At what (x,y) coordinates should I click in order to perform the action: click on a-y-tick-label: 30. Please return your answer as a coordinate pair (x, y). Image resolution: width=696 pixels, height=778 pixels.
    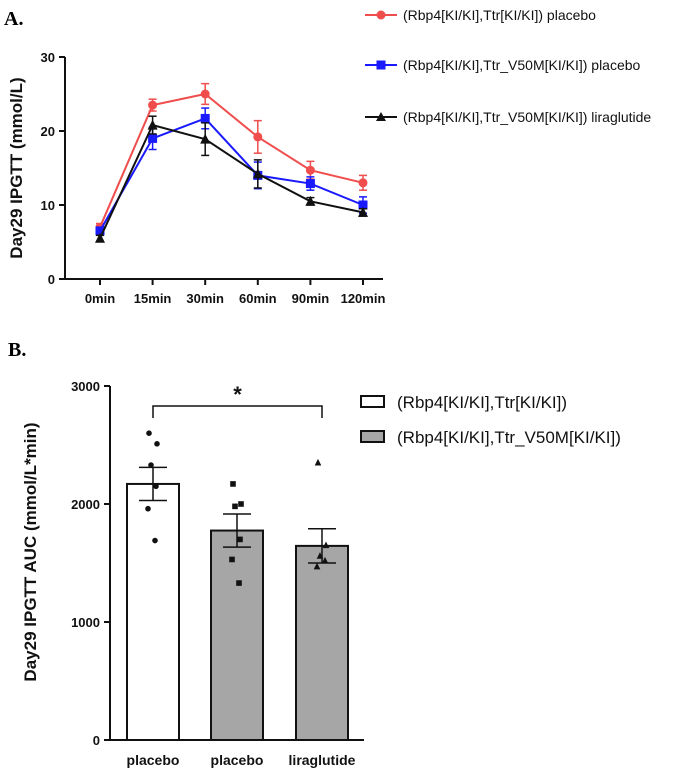
    Looking at the image, I should click on (48, 57).